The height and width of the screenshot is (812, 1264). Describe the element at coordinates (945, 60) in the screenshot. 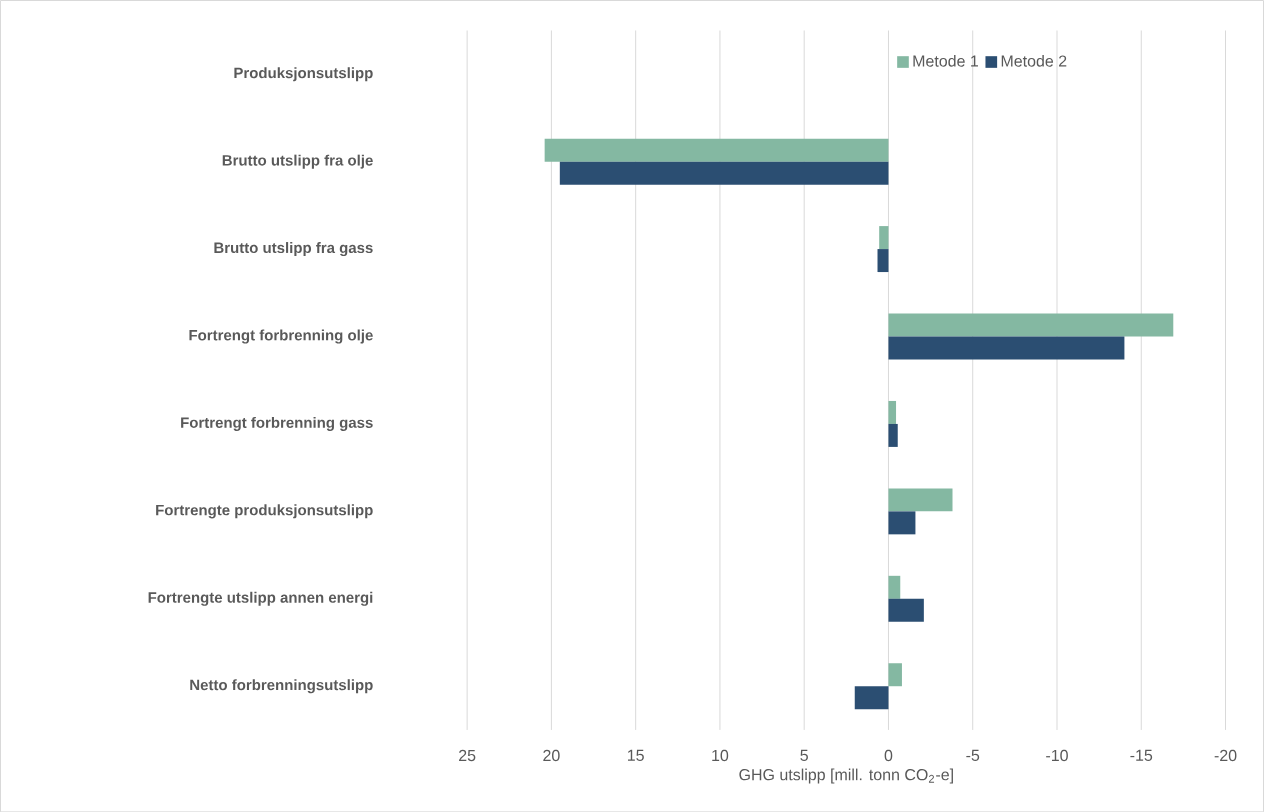

I see `legend-label: Metode 1` at that location.